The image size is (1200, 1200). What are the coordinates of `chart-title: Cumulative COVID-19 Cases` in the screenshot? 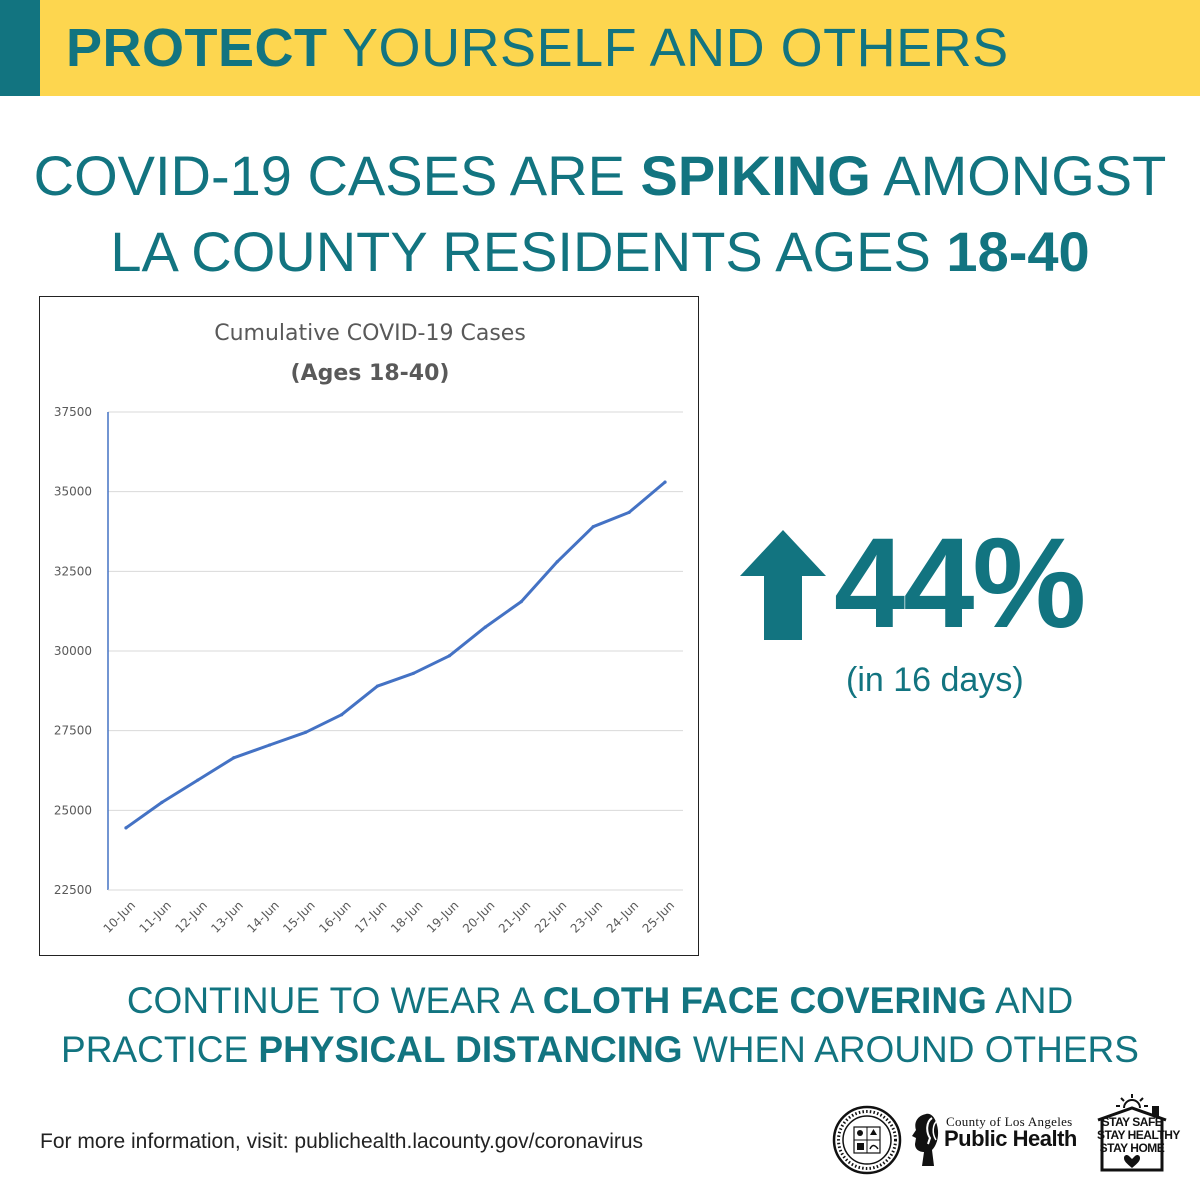 It's located at (370, 333).